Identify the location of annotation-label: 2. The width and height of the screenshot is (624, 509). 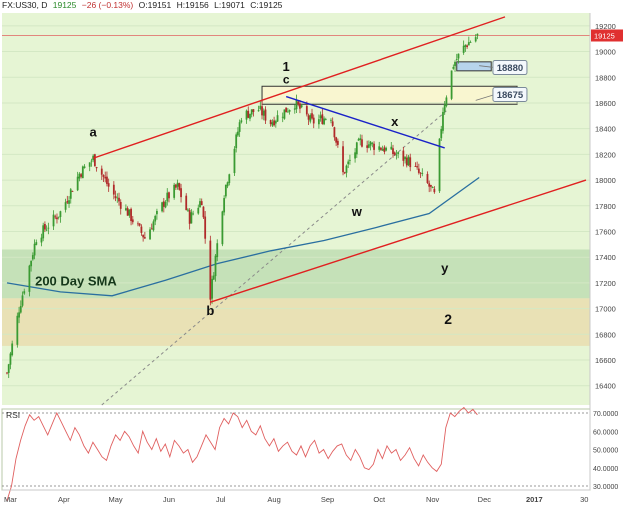
(448, 319).